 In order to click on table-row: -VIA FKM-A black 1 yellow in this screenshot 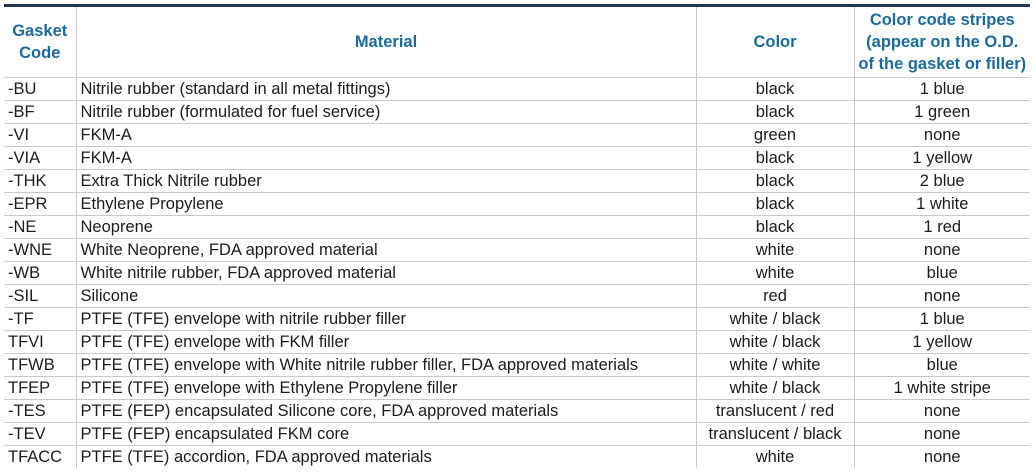, I will do `click(517, 158)`.